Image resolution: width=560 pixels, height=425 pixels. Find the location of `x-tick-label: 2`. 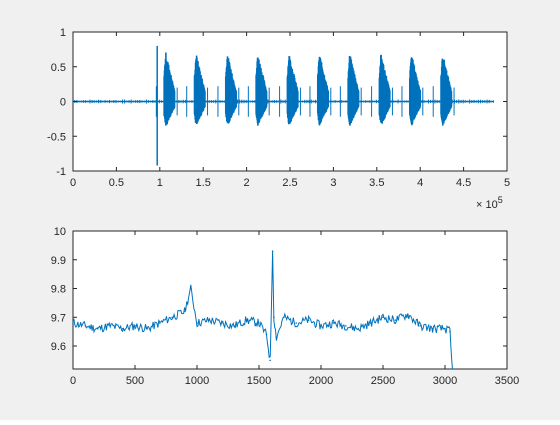

x-tick-label: 2 is located at coordinates (247, 183).